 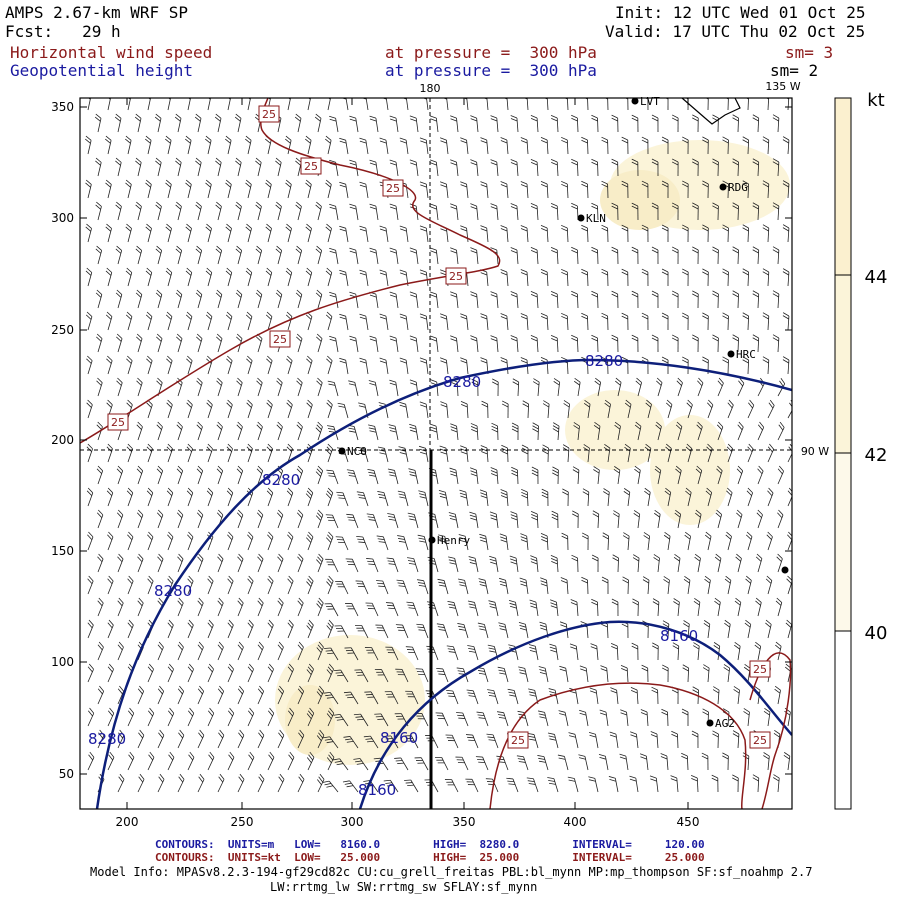 What do you see at coordinates (102, 70) in the screenshot?
I see `field2-name: Geopotential height` at bounding box center [102, 70].